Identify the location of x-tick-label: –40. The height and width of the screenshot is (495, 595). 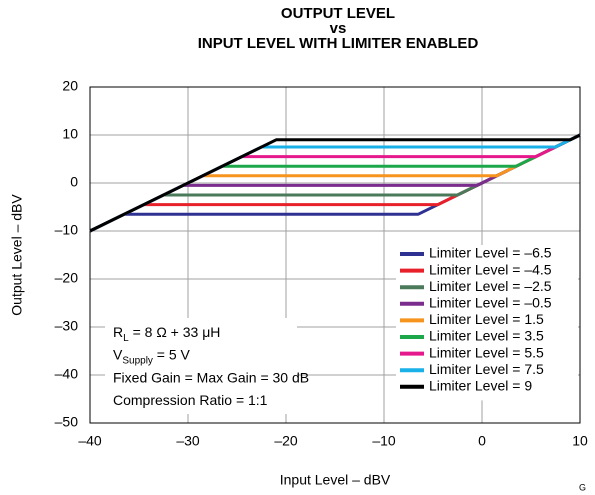
(90, 441).